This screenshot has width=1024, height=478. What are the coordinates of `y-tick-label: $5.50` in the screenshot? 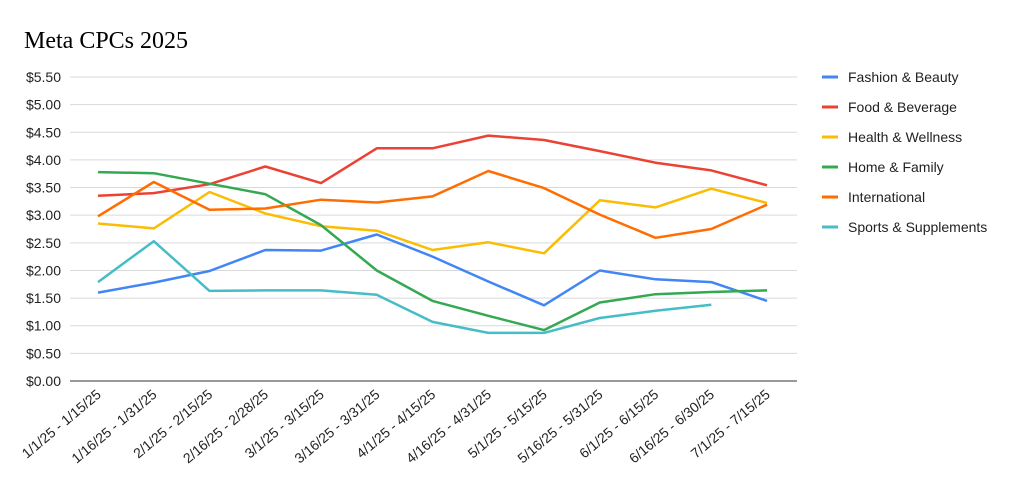 It's located at (43, 77).